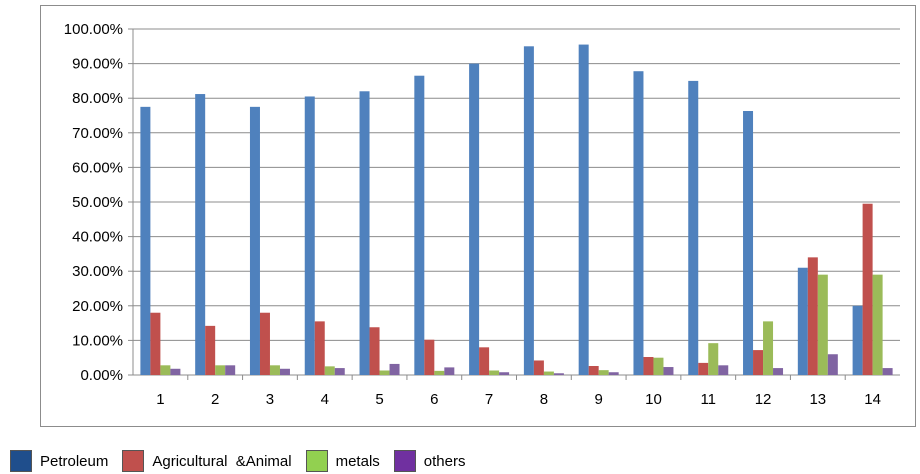  Describe the element at coordinates (270, 399) in the screenshot. I see `x-tick-label: 3` at that location.